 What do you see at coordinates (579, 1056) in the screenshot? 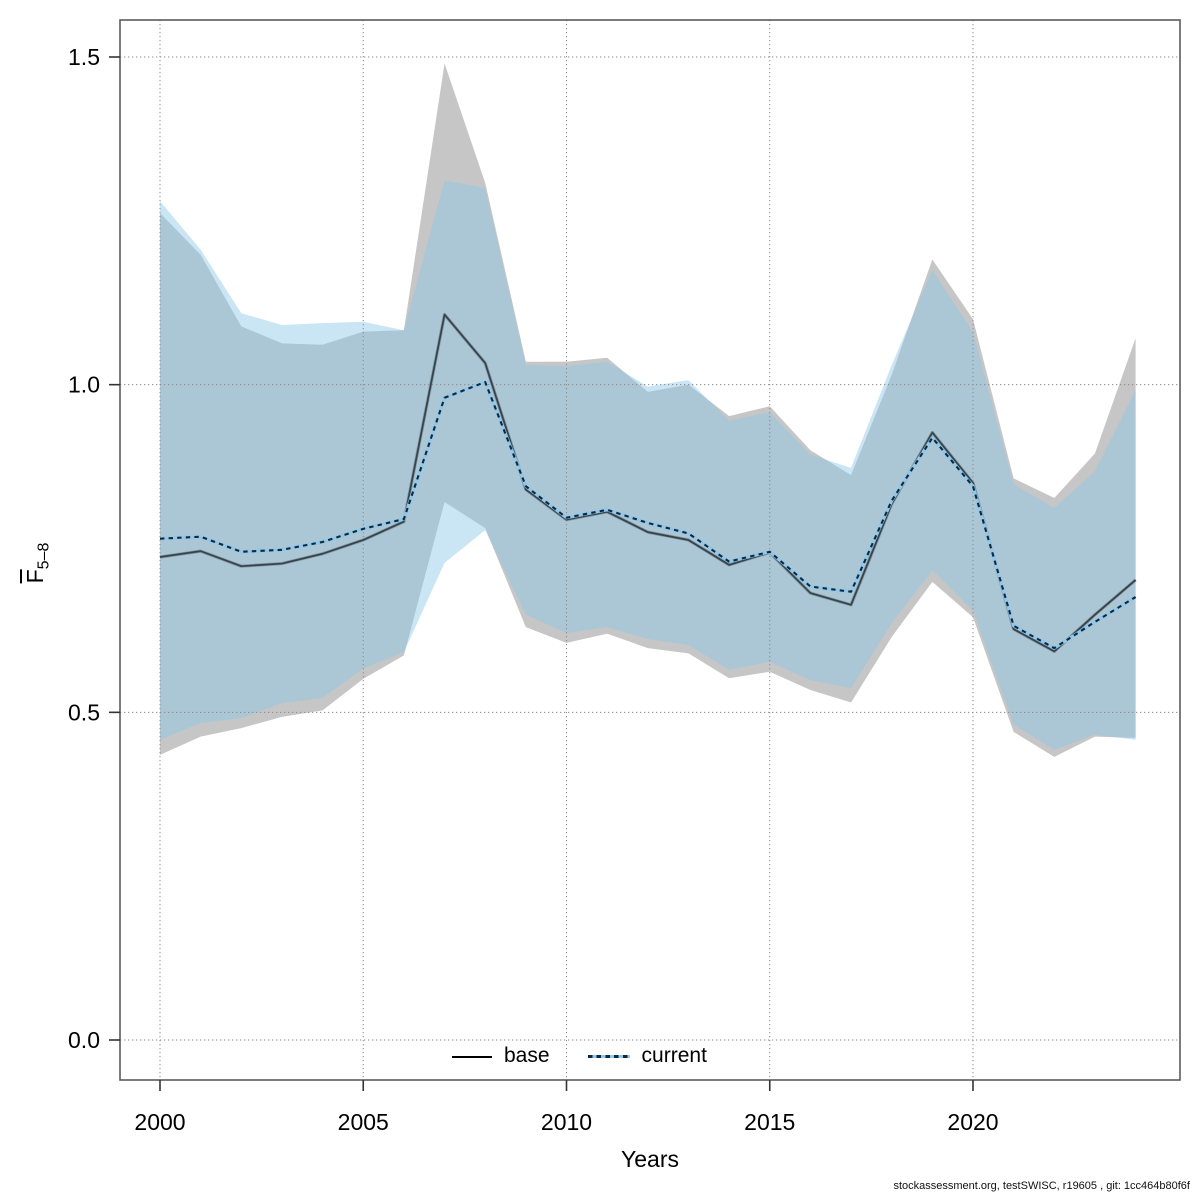
I see `legend: base current` at bounding box center [579, 1056].